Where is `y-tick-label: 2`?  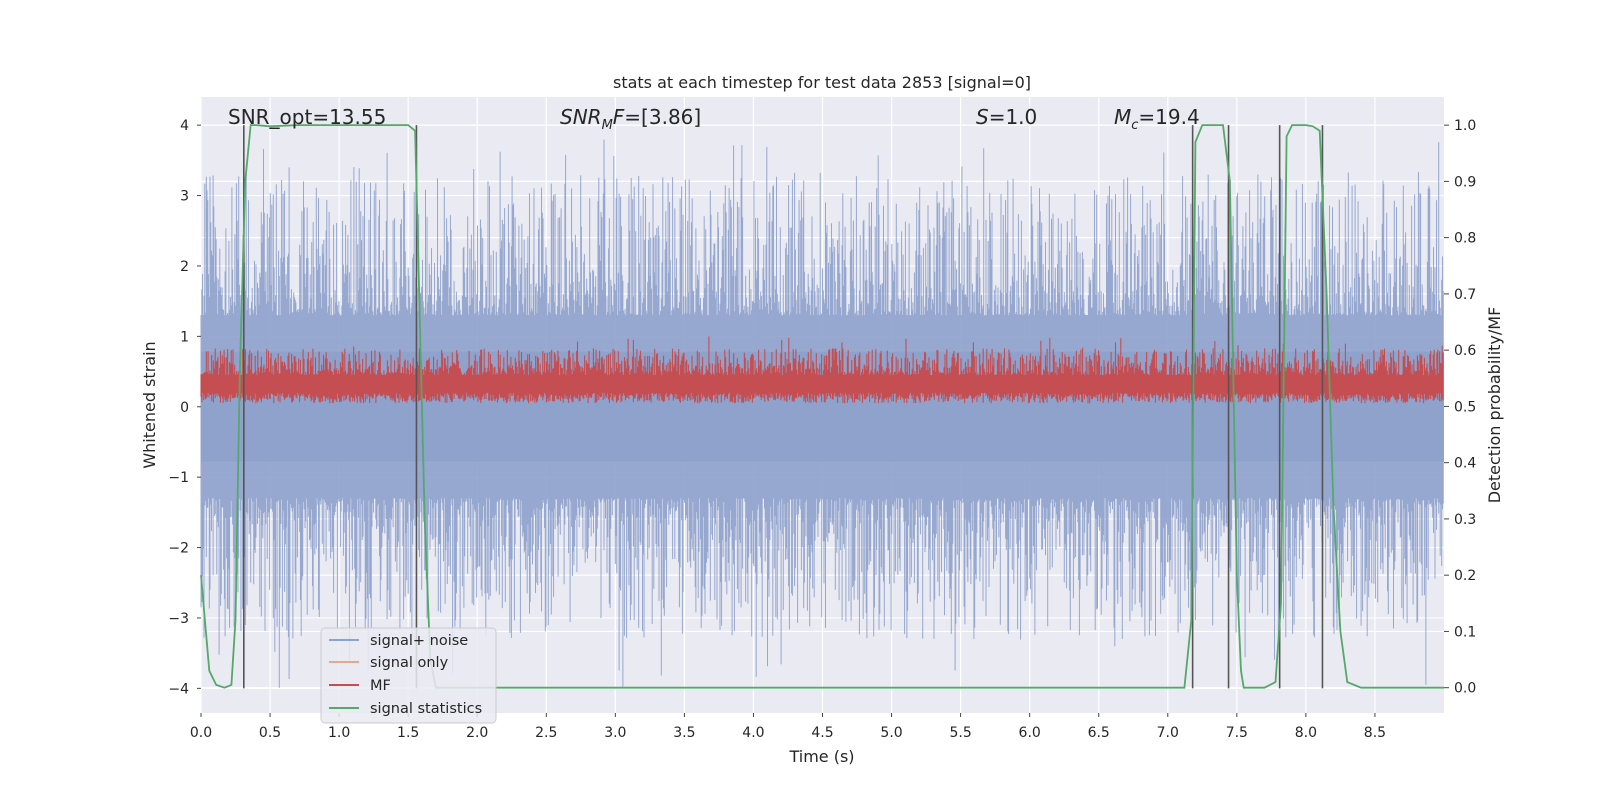
y-tick-label: 2 is located at coordinates (184, 267).